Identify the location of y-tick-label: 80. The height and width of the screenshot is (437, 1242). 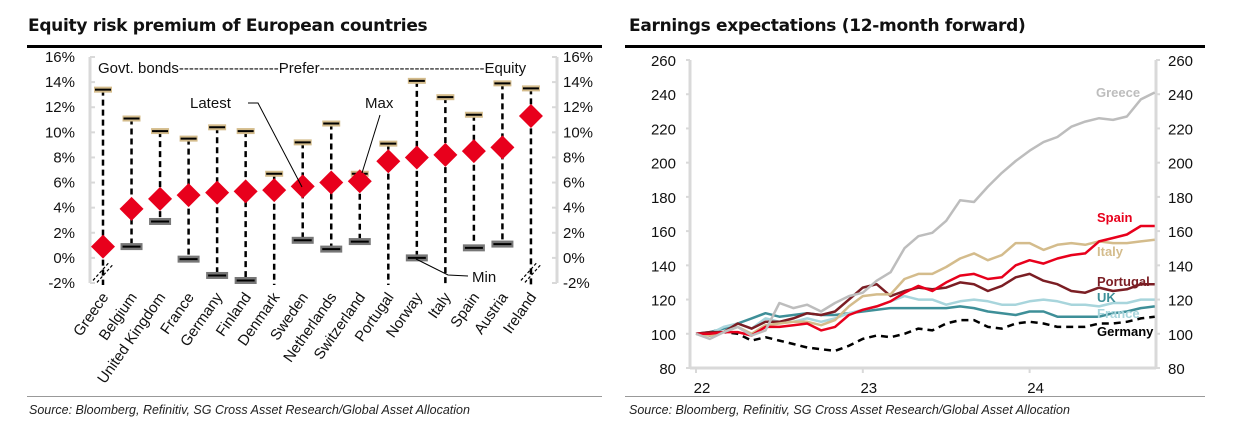
(667, 369).